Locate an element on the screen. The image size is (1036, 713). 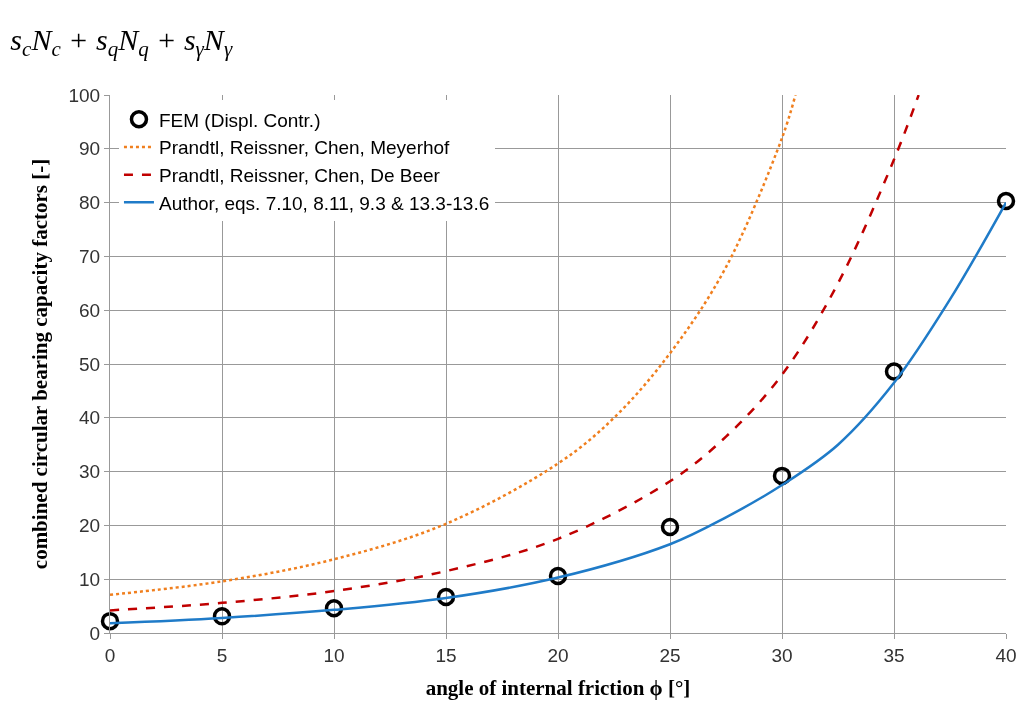
x-tick-label: 5 is located at coordinates (222, 655).